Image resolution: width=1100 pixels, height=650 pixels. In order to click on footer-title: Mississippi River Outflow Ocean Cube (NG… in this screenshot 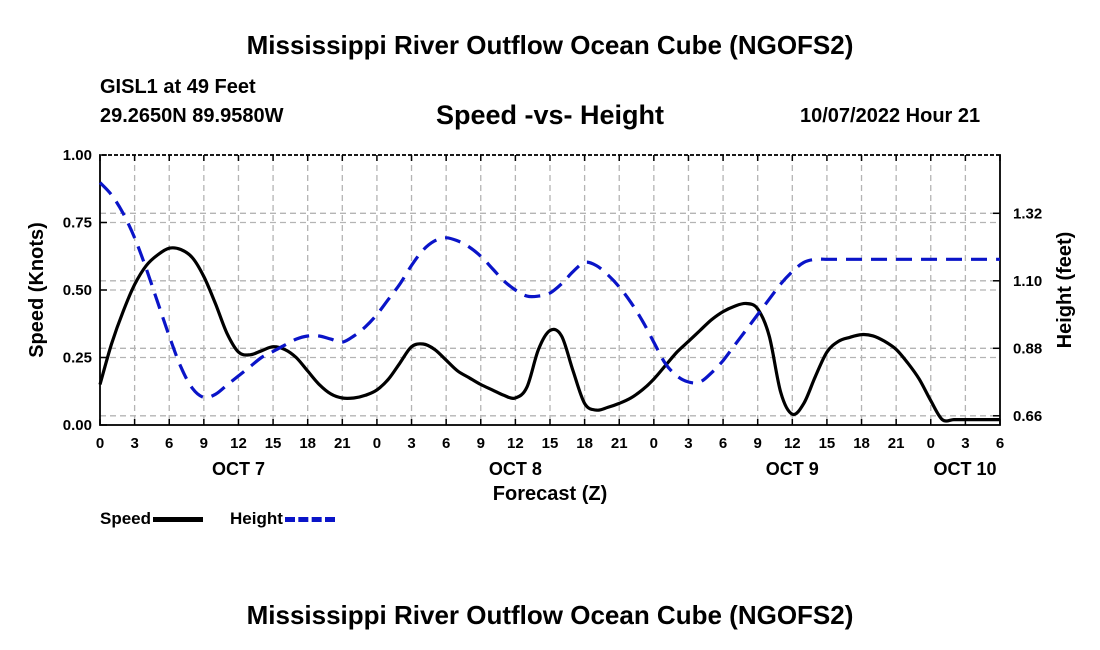, I will do `click(550, 615)`.